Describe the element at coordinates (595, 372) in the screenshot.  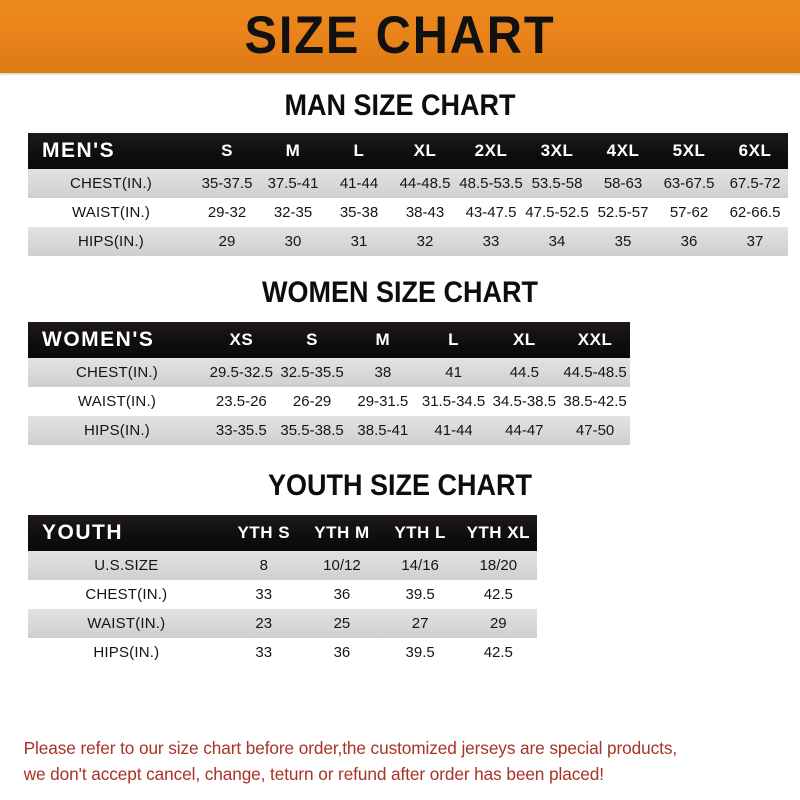
I see `table-cell: 44.5-48.5` at that location.